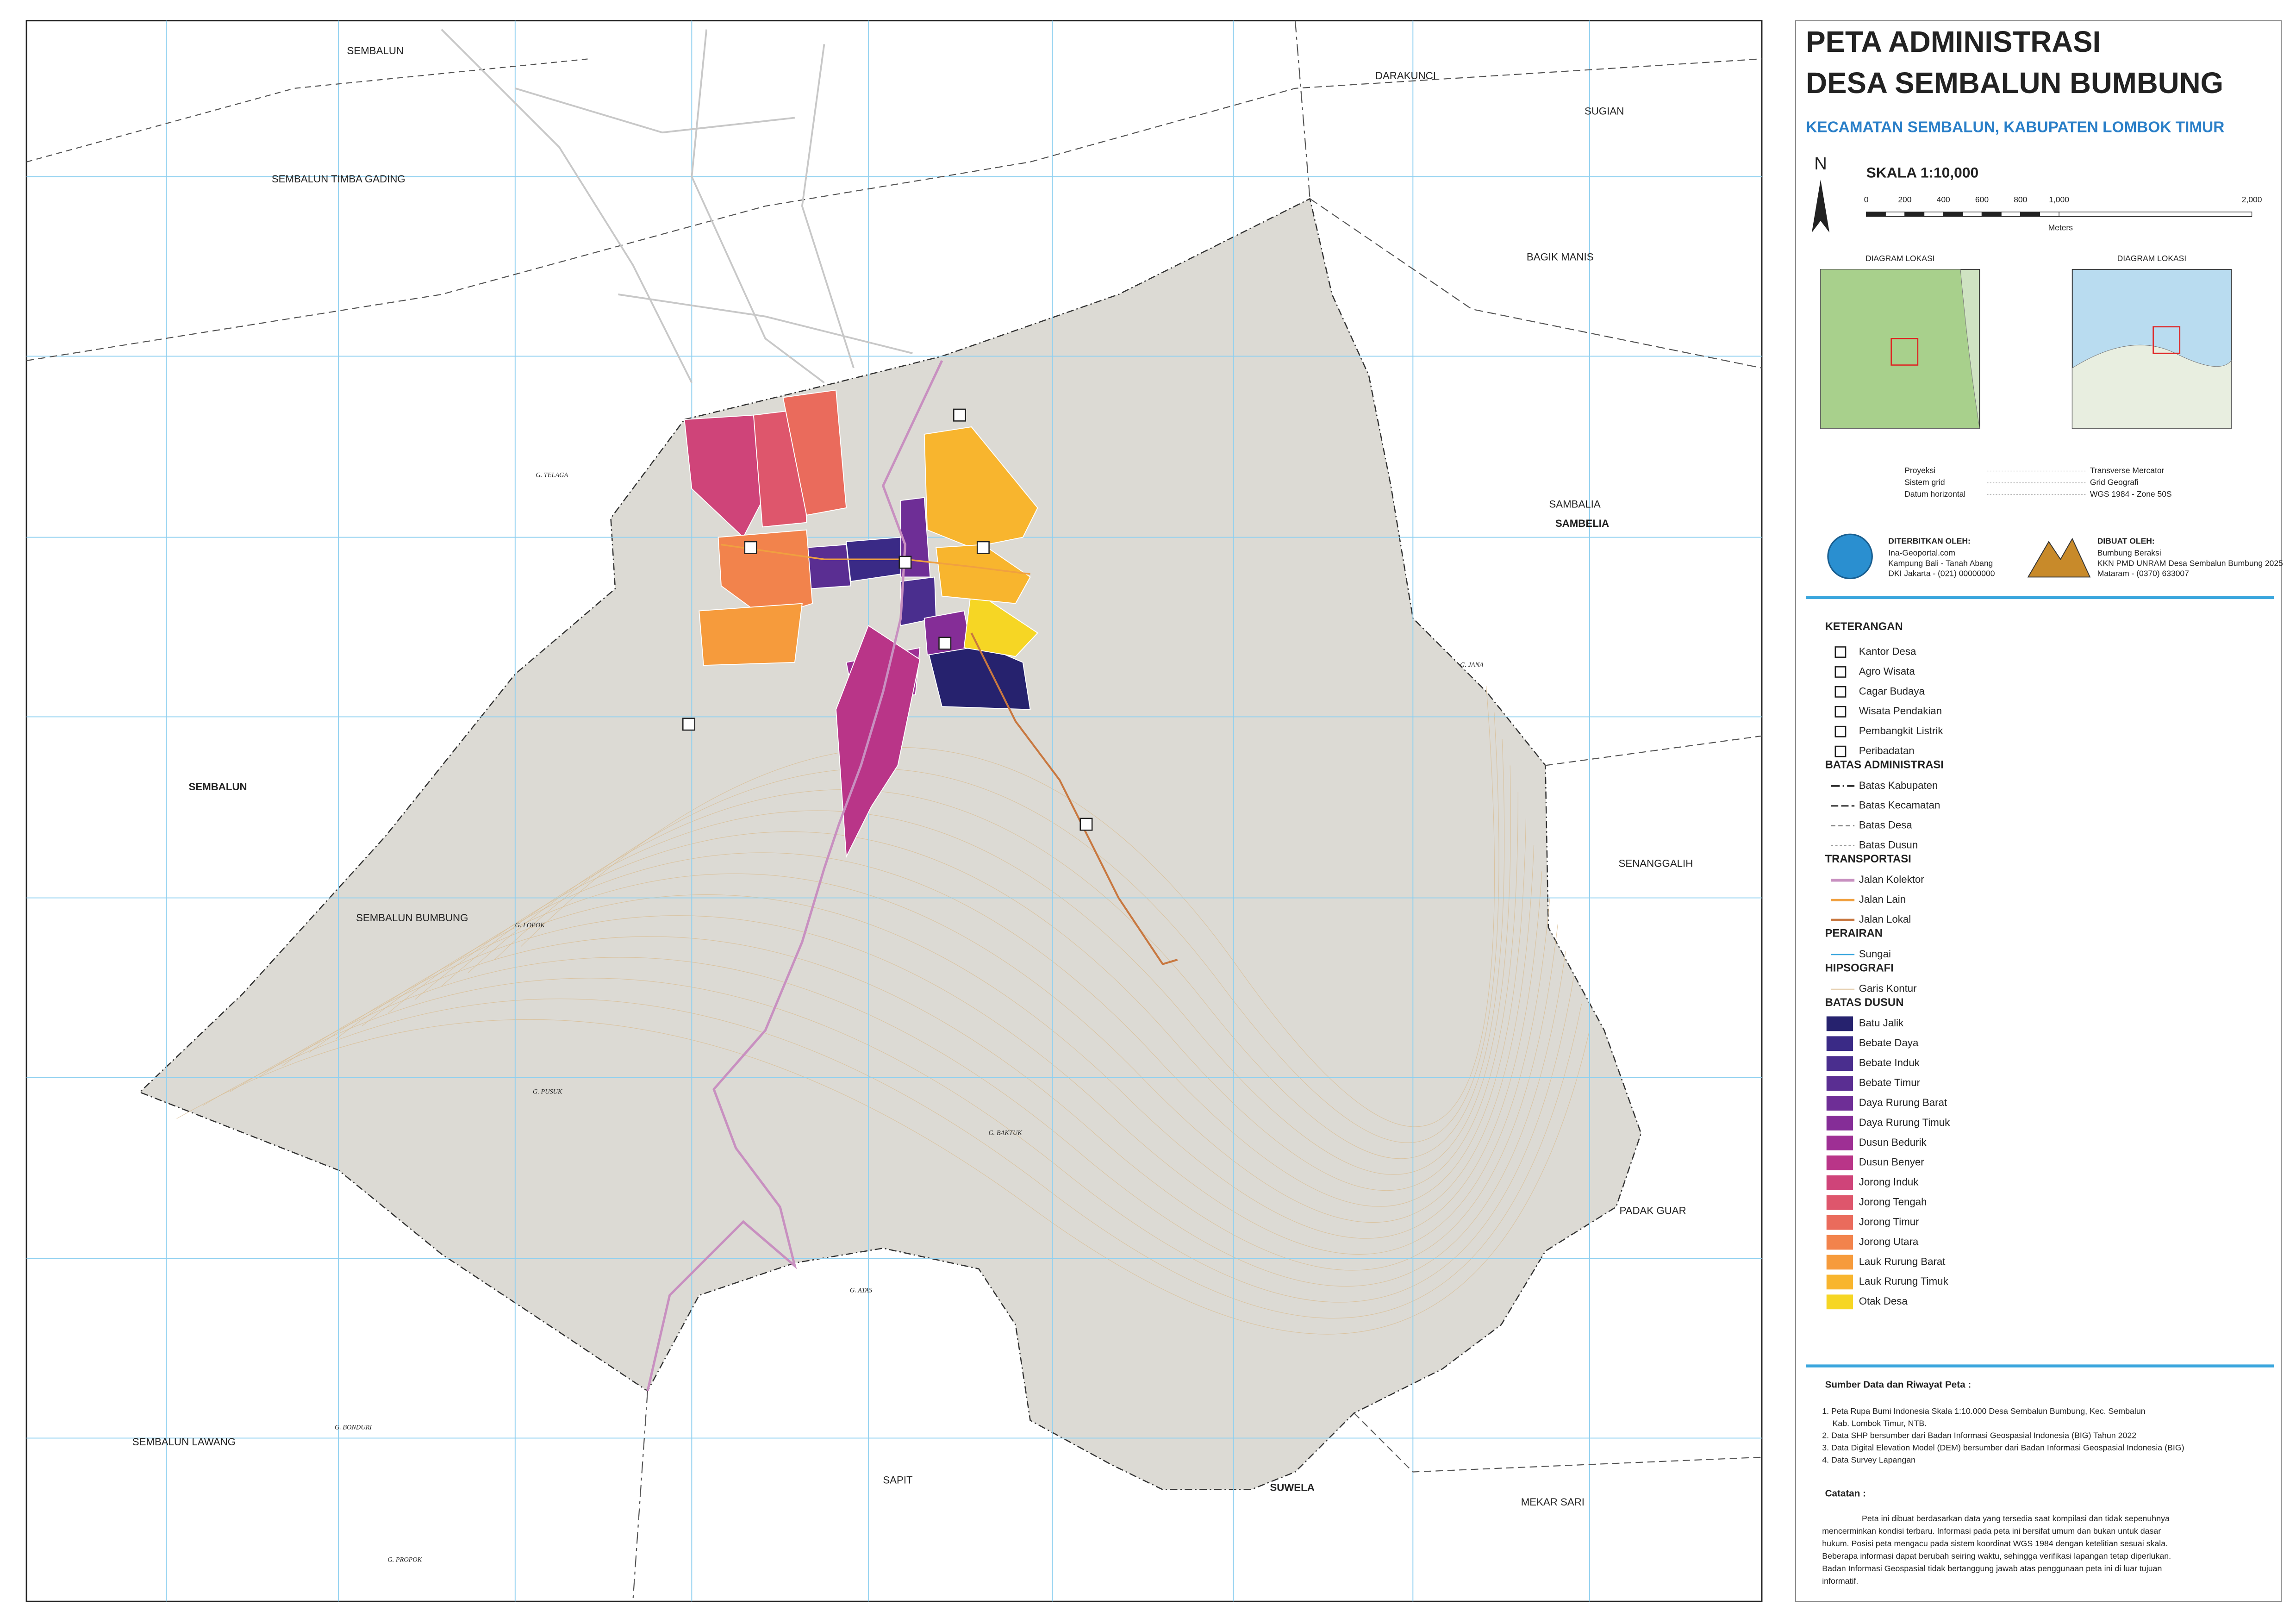 The height and width of the screenshot is (1624, 2296). What do you see at coordinates (1924, 482) in the screenshot?
I see `projection-key: Sistem grid` at bounding box center [1924, 482].